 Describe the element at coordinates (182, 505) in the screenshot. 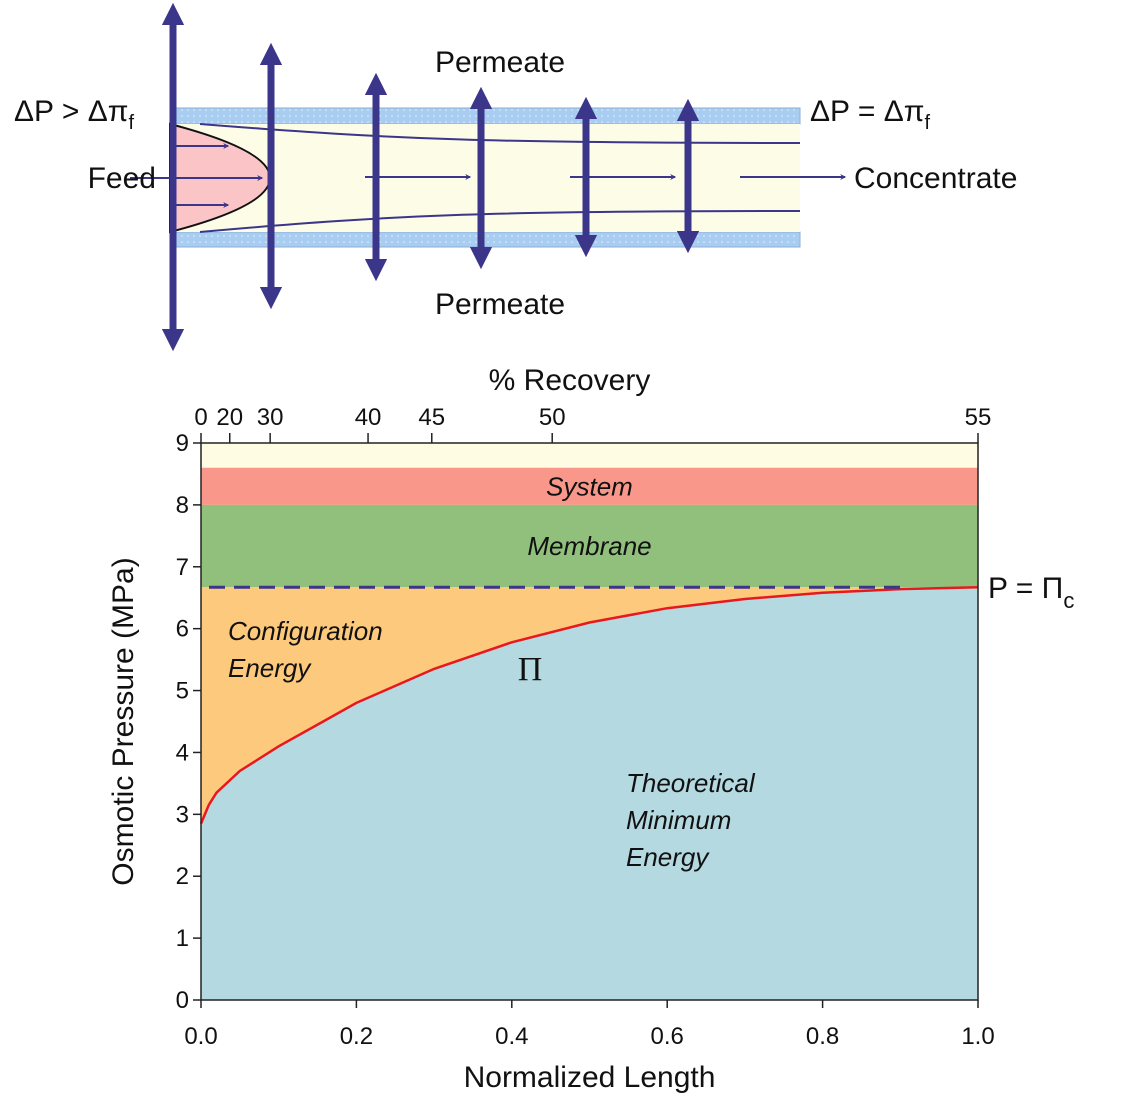

I see `y-tick-label: 8` at that location.